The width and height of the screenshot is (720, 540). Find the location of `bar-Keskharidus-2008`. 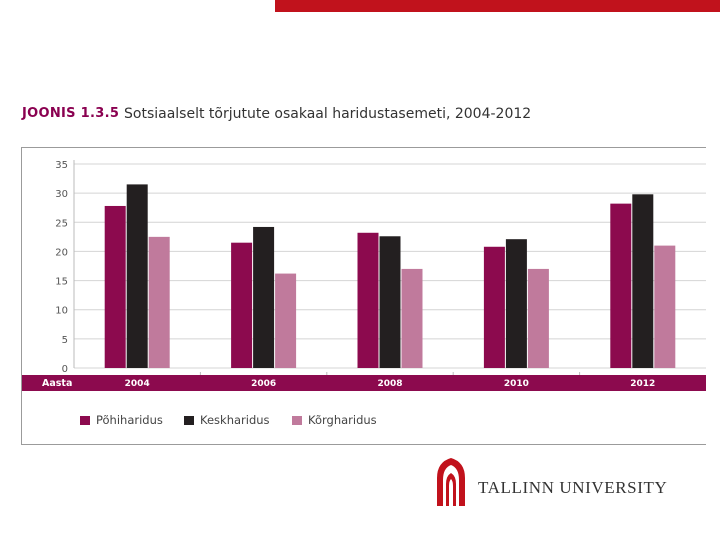

bar-Keskharidus-2008 is located at coordinates (390, 302).